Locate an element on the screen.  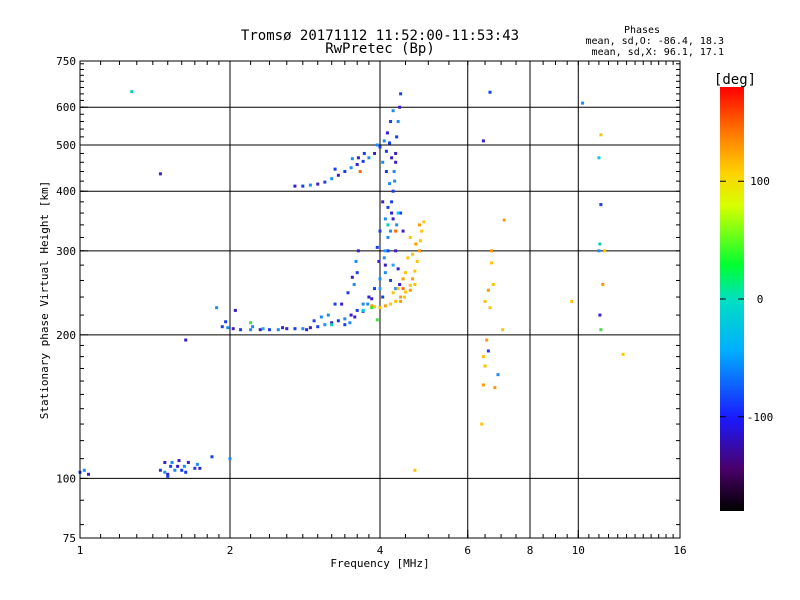
colorbar-label: [deg] is located at coordinates (735, 80).